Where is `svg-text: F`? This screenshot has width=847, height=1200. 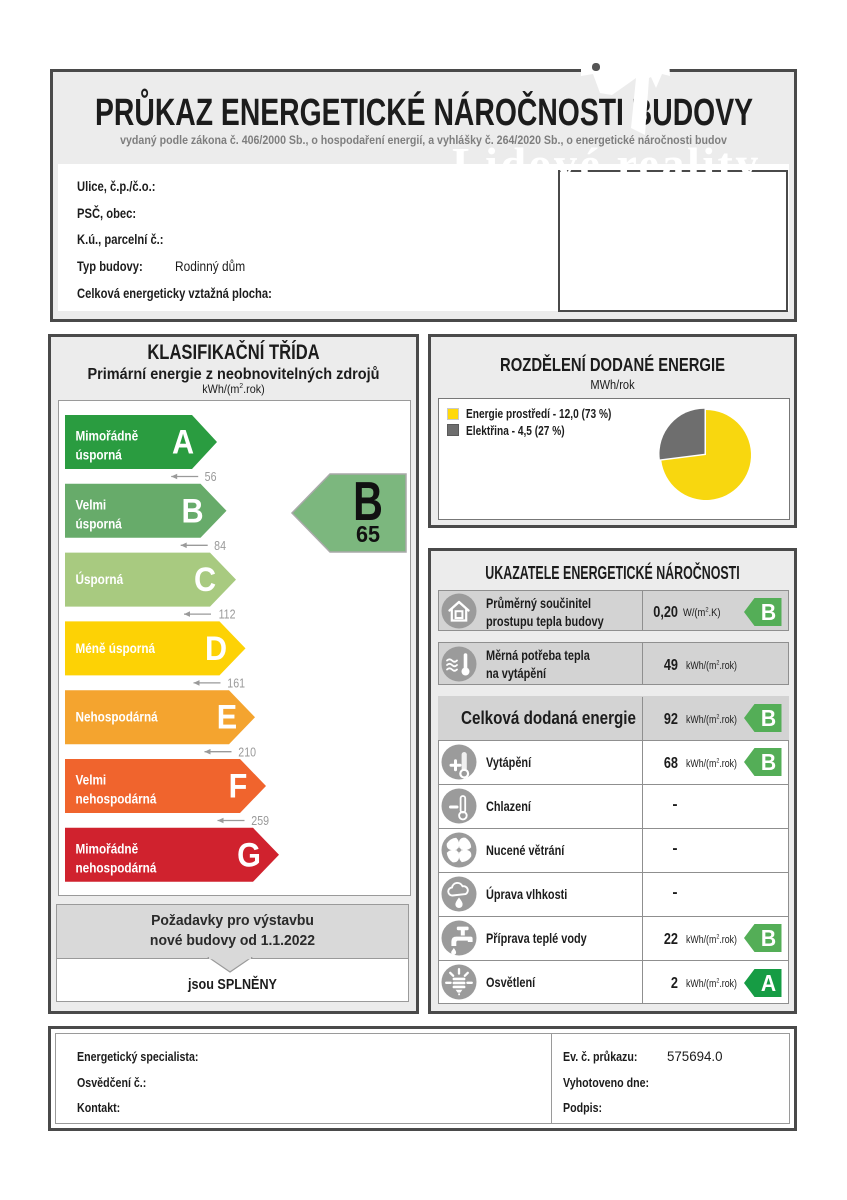 svg-text: F is located at coordinates (238, 786).